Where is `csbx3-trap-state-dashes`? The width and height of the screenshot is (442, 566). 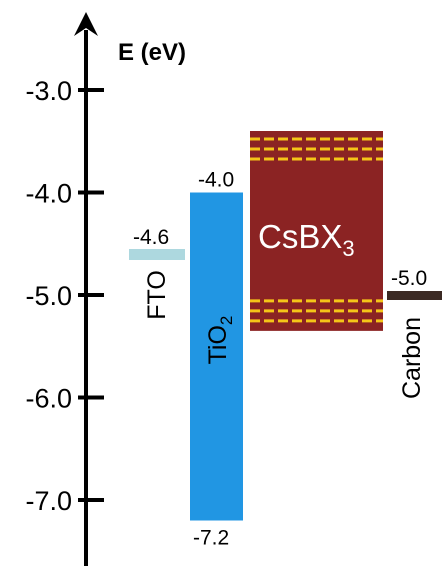
csbx3-trap-state-dashes is located at coordinates (316, 230).